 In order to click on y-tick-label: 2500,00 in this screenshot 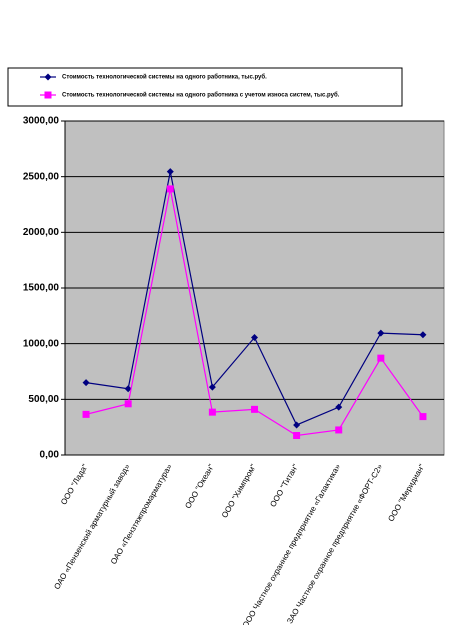, I will do `click(41, 176)`.